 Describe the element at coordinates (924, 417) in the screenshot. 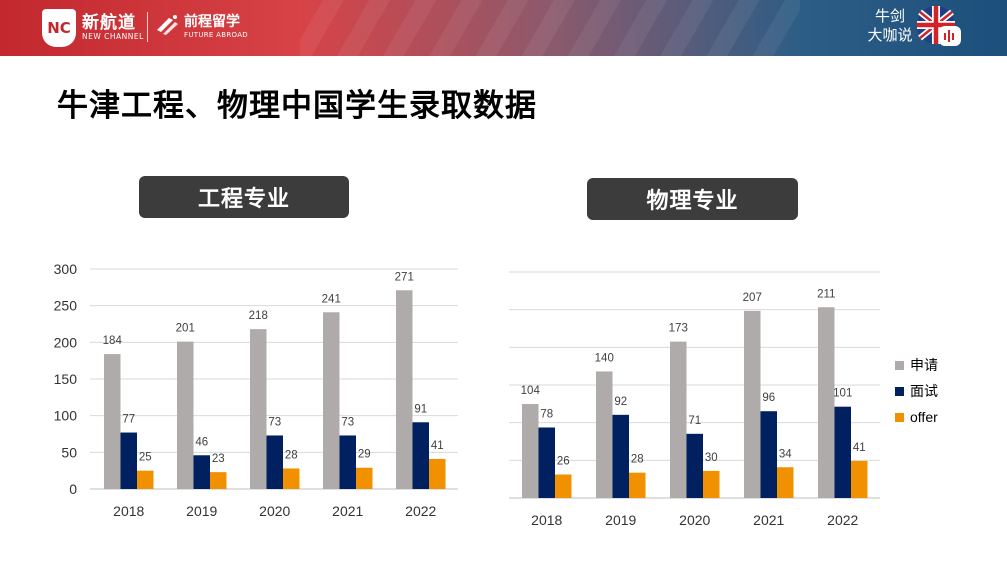

I see `legend-entry: offer` at that location.